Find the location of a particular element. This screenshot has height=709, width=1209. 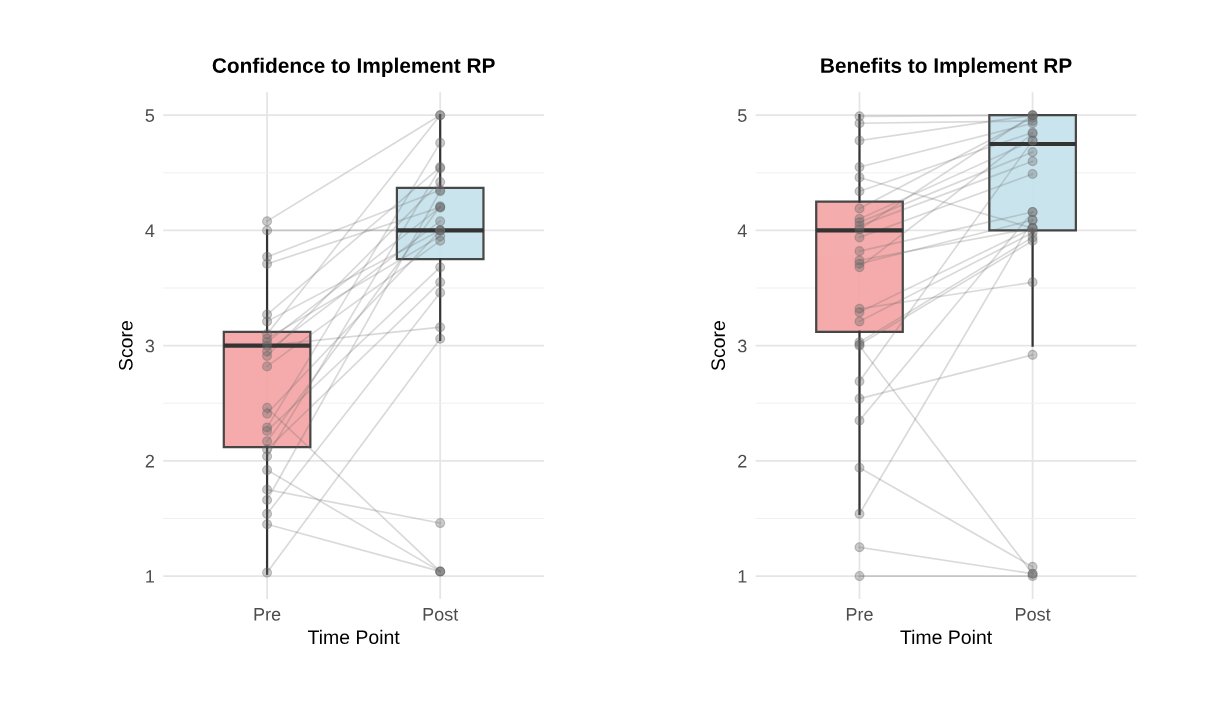

chart-title: Confidence to Implement RP is located at coordinates (353, 67).